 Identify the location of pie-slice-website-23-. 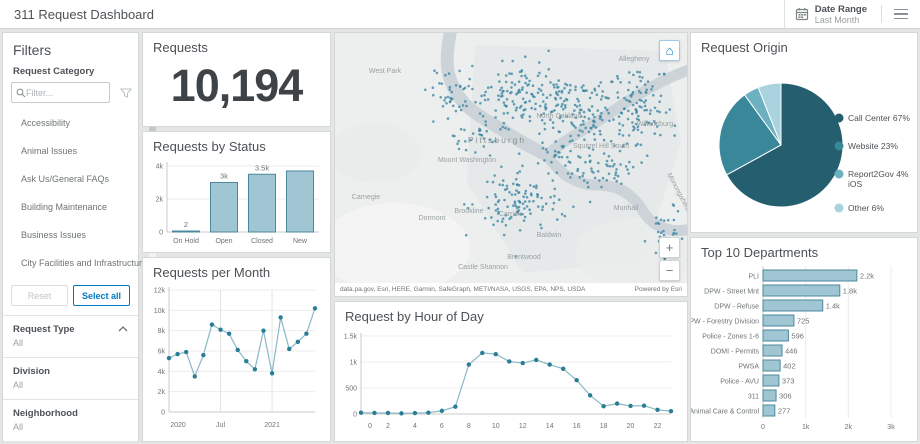
(750, 135).